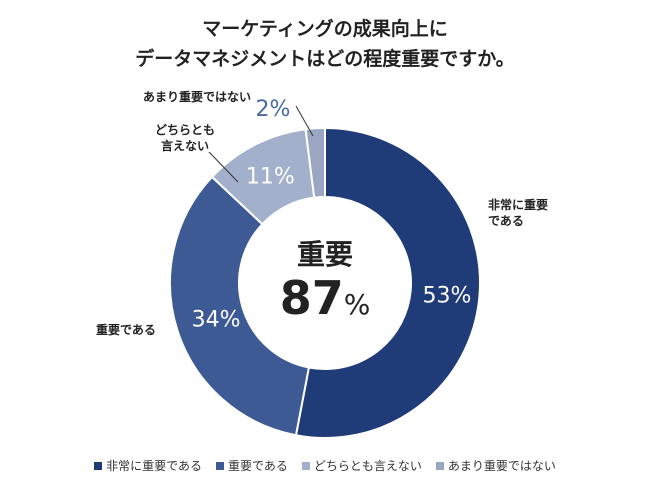 Image resolution: width=650 pixels, height=498 pixels. What do you see at coordinates (304, 121) in the screenshot?
I see `leader-line-not-very-important` at bounding box center [304, 121].